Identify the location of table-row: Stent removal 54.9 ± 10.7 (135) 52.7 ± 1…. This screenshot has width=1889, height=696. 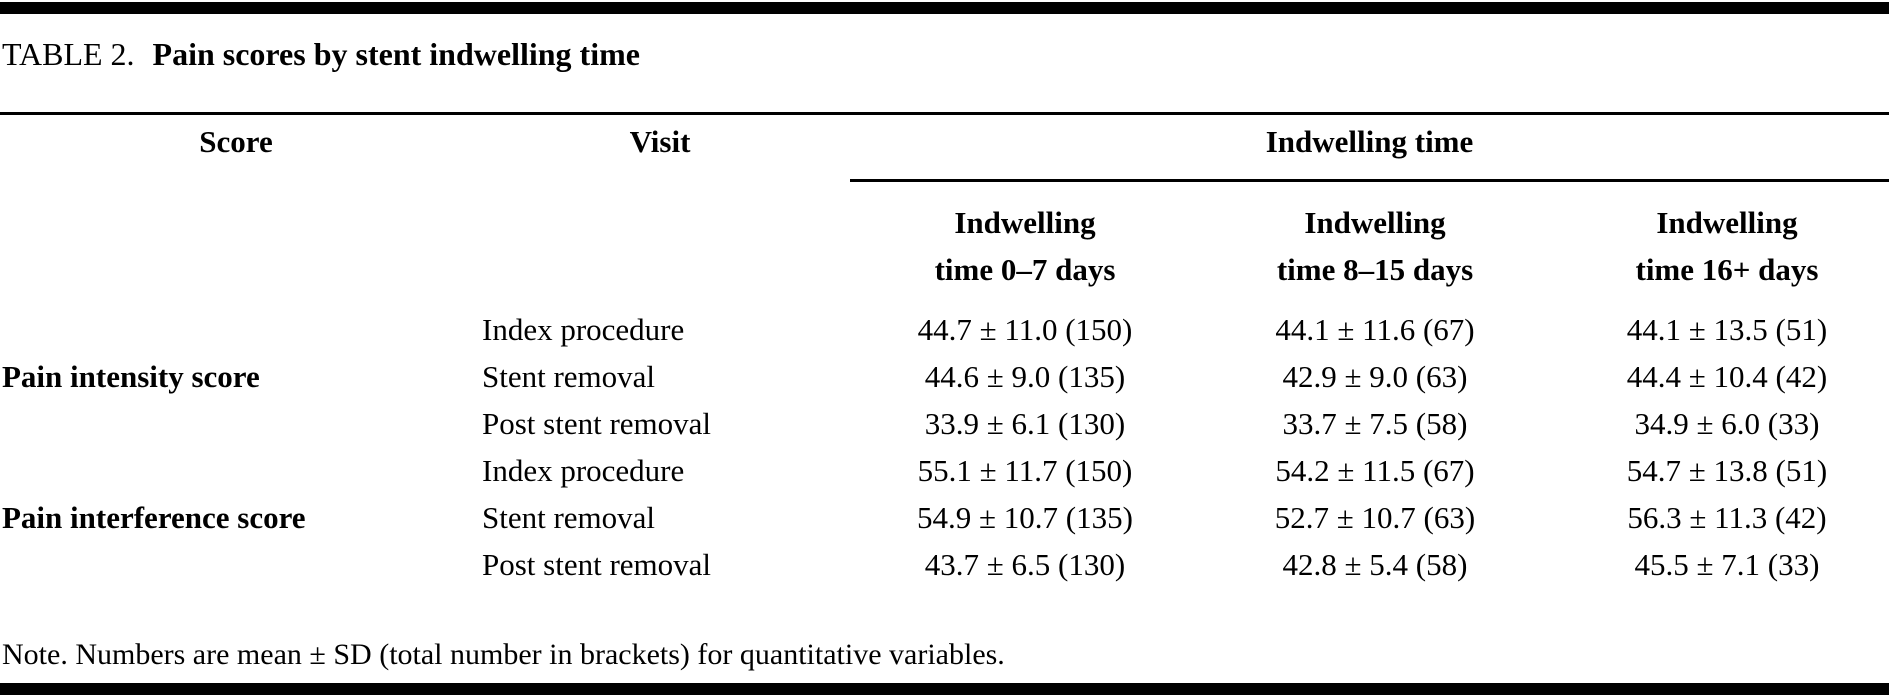
(944, 517).